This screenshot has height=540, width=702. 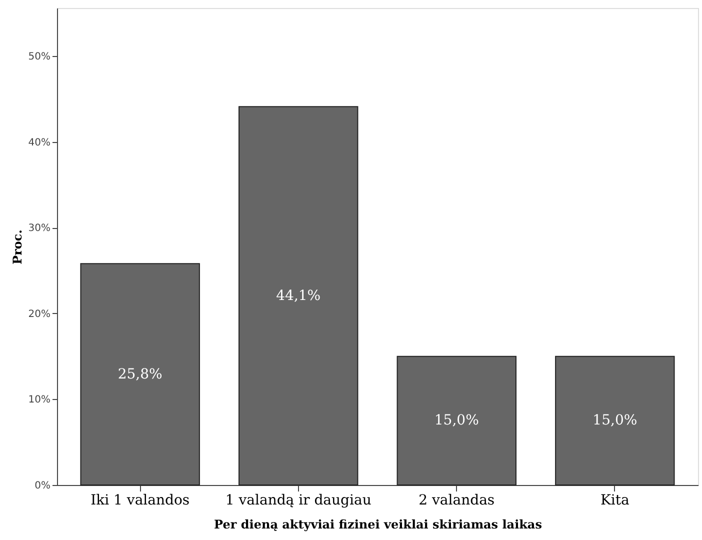 What do you see at coordinates (42, 486) in the screenshot?
I see `y-tick-label: 0%` at bounding box center [42, 486].